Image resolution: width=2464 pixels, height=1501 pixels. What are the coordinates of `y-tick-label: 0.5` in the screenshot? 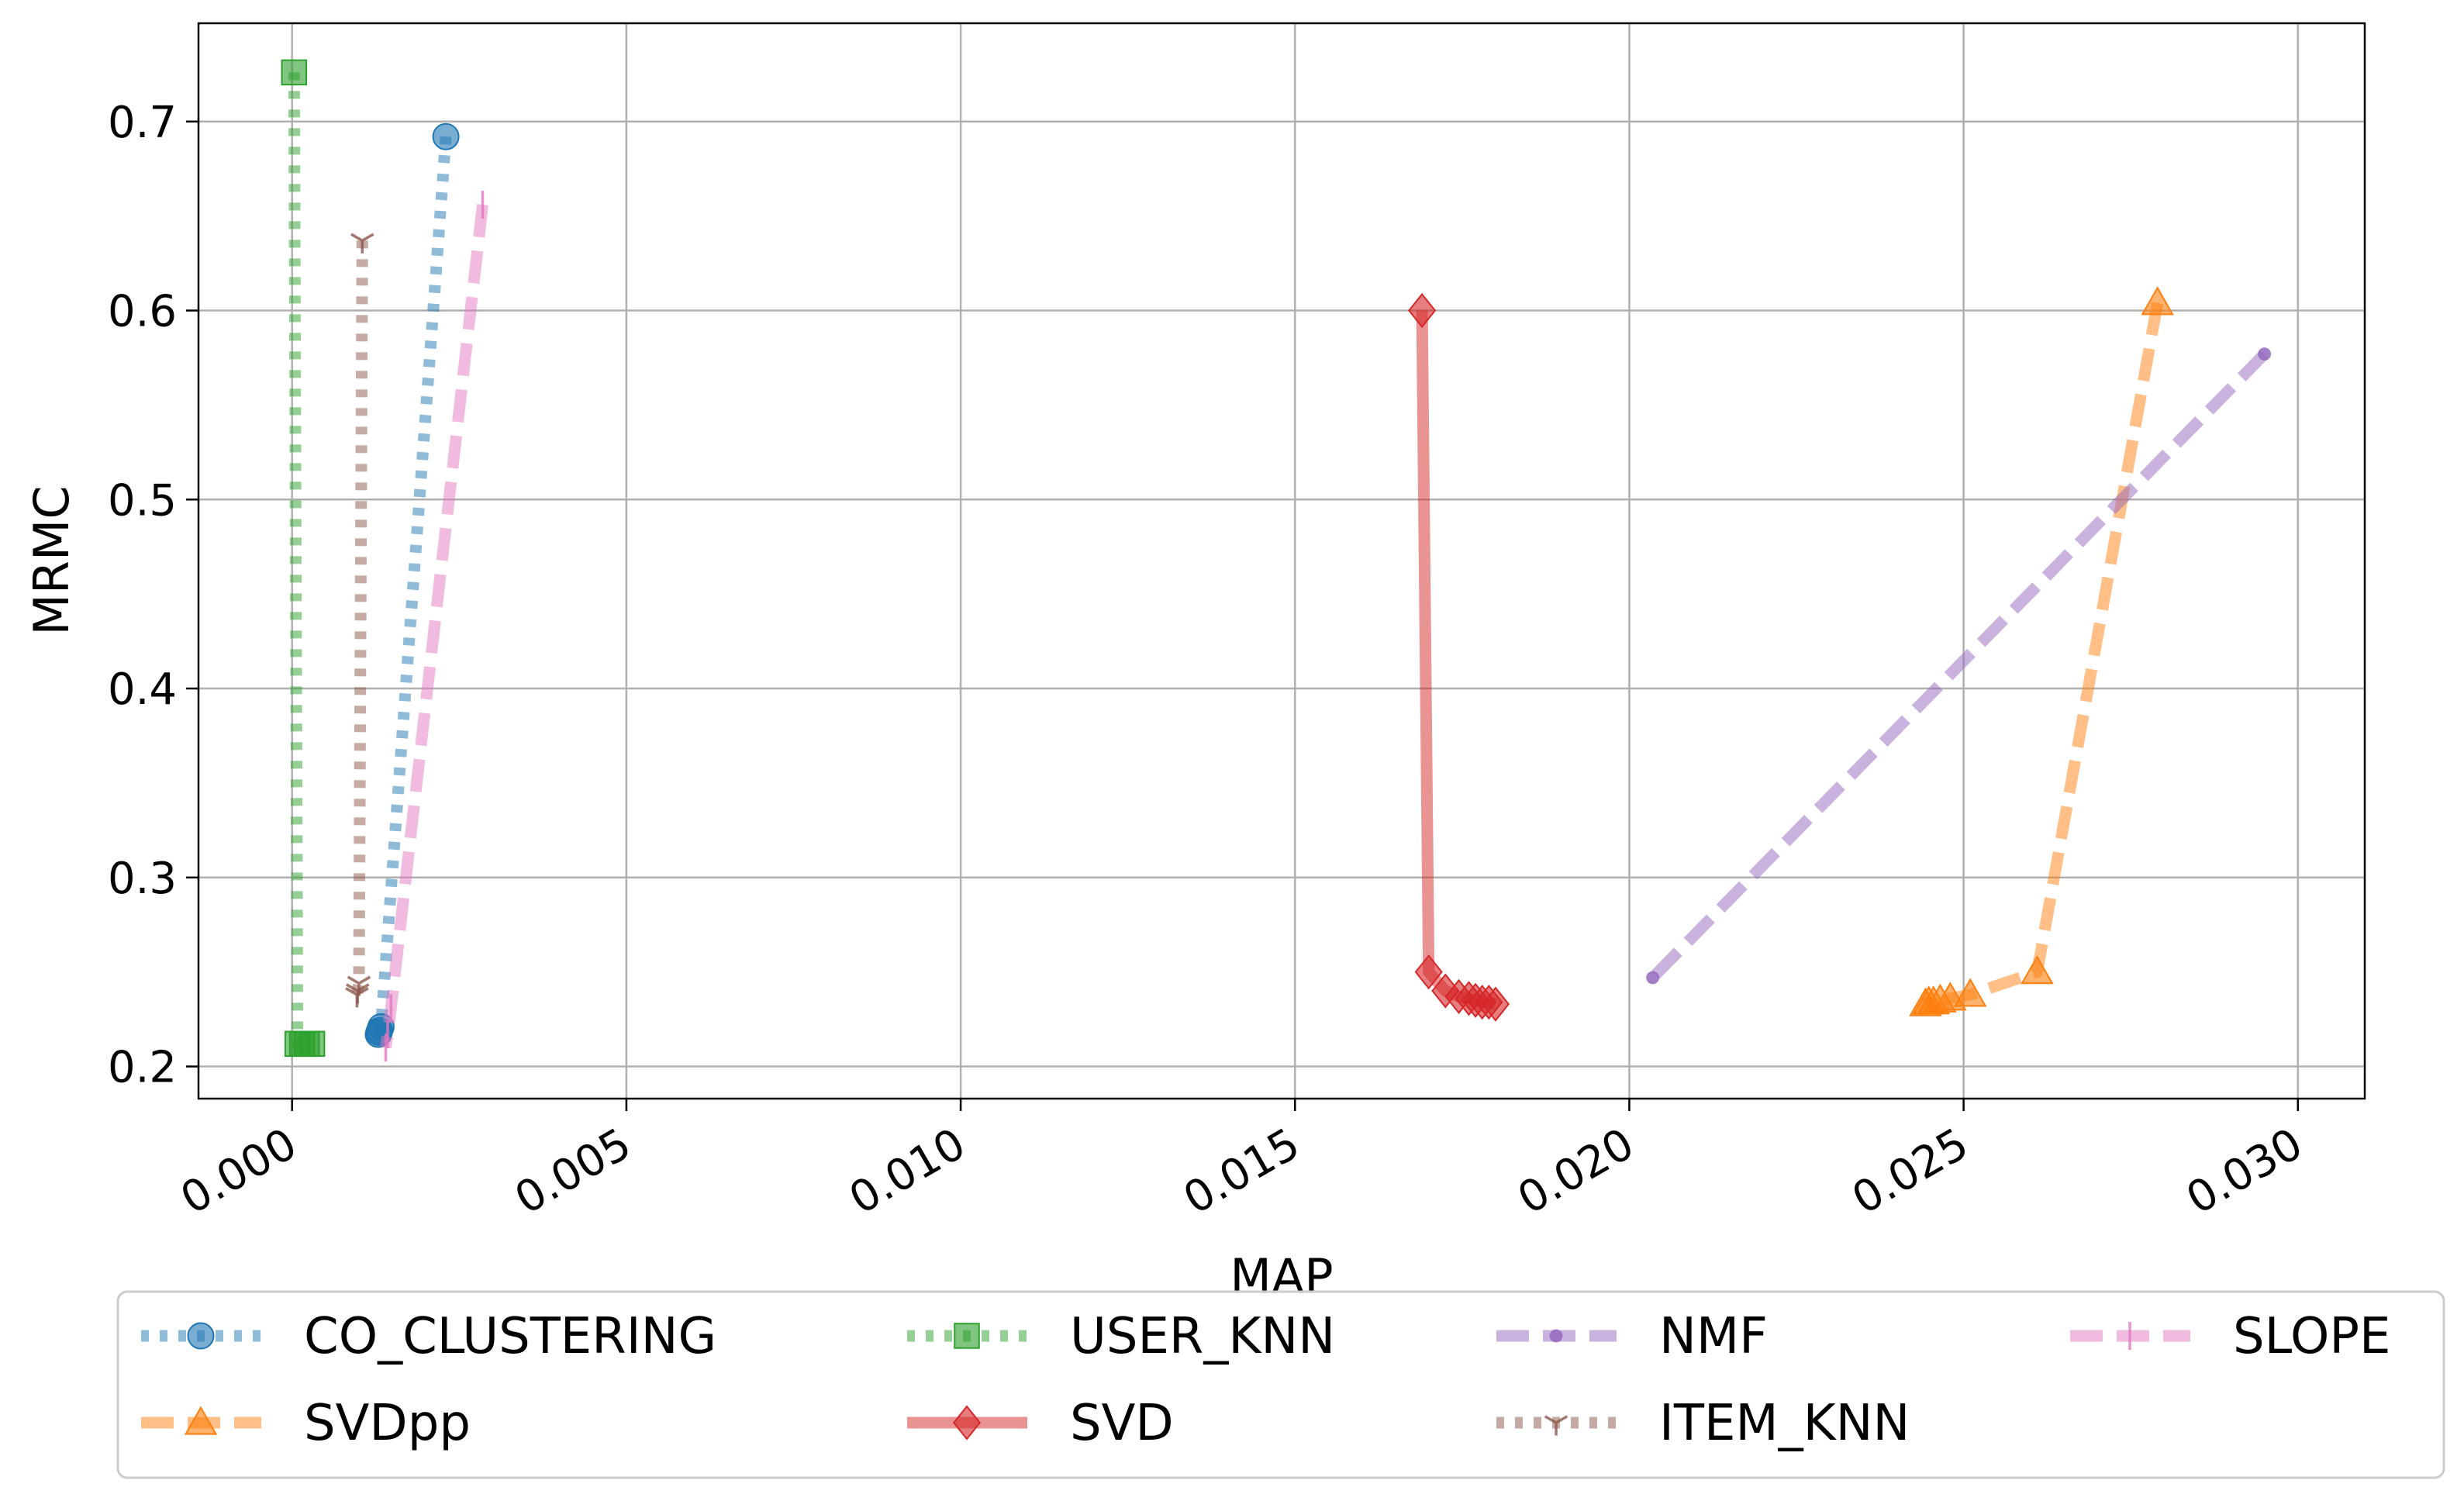 It's located at (142, 500).